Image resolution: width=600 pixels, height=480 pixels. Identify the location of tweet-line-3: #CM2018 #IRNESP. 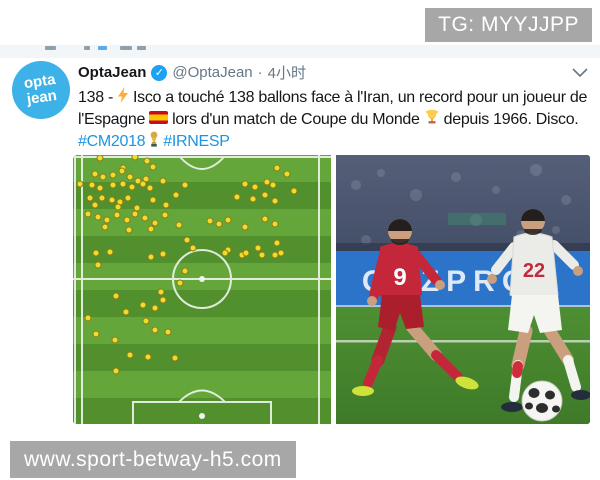
(332, 142).